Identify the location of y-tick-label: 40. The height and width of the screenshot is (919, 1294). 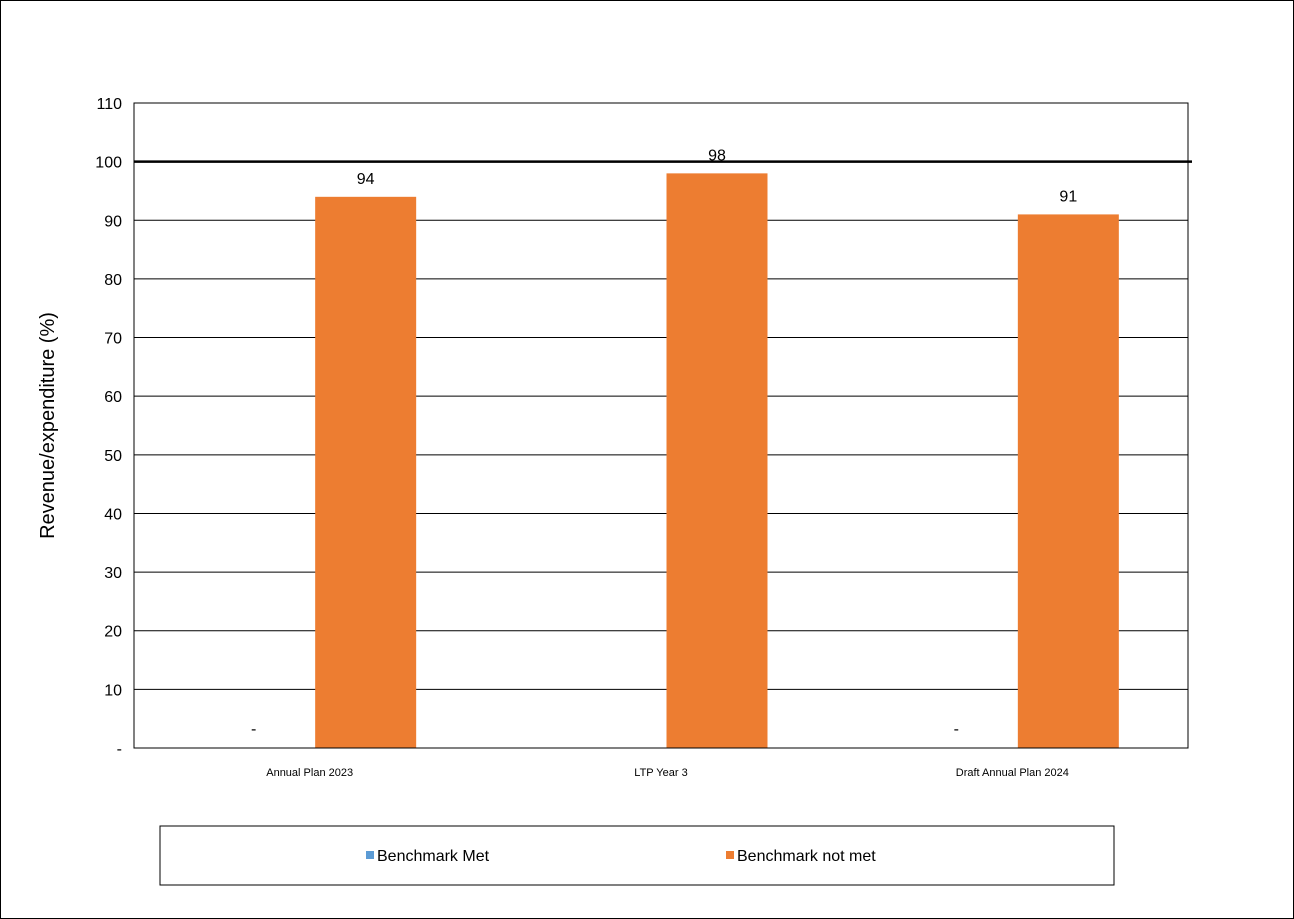
(113, 514).